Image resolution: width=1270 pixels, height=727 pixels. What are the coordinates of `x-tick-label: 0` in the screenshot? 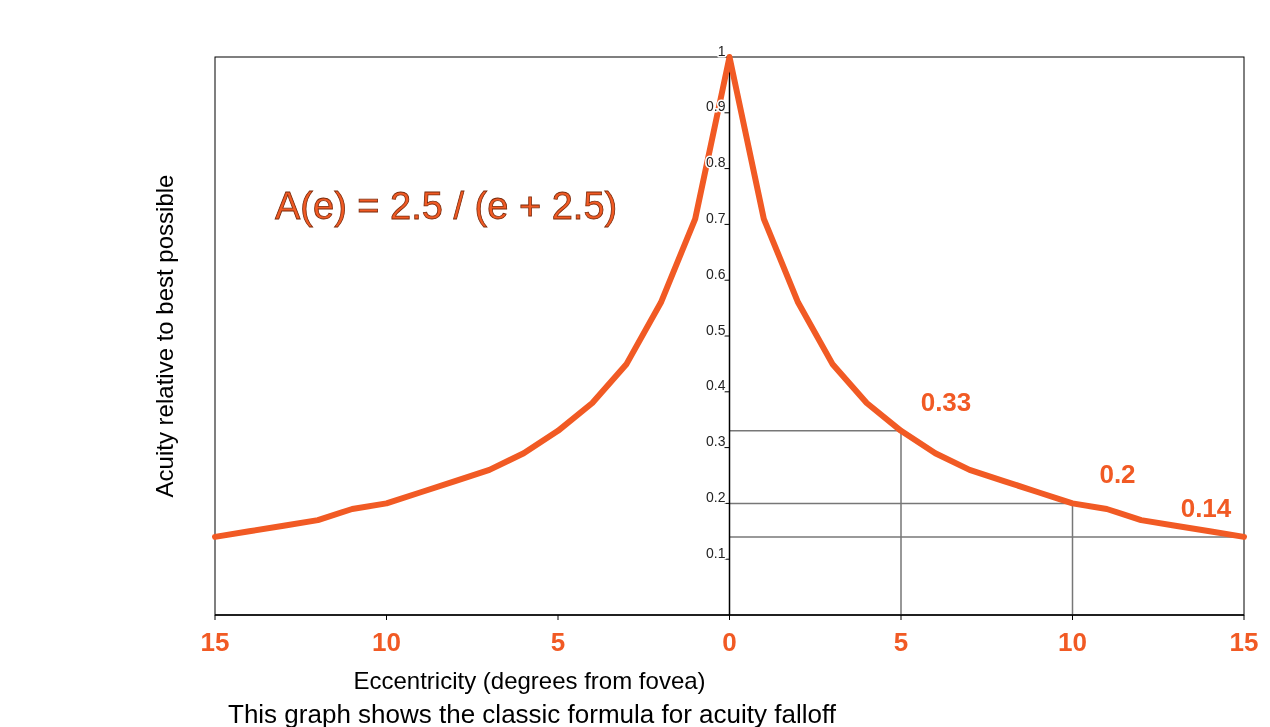 It's located at (729, 642).